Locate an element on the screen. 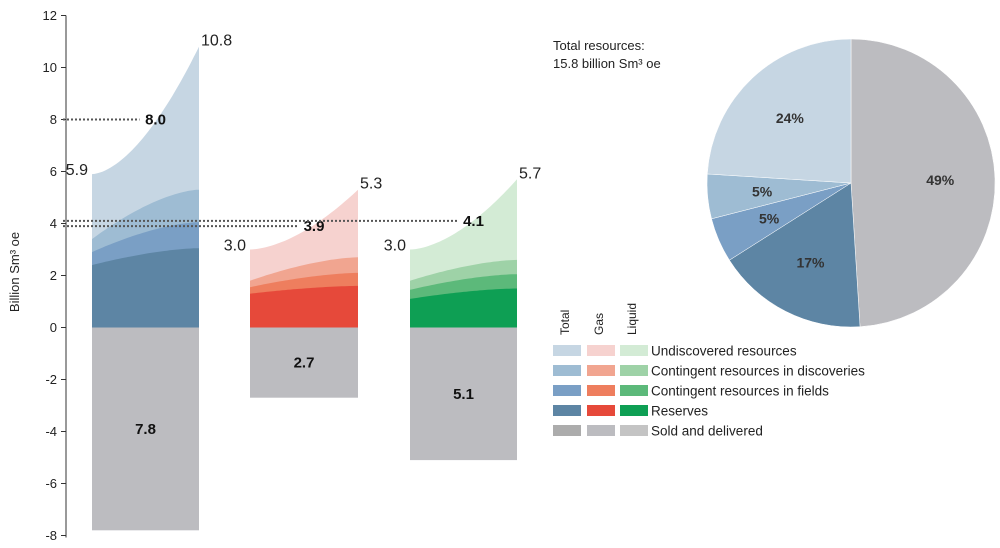 This screenshot has height=548, width=1000. pie-note-line2: 15.8 billion Sm³ oe is located at coordinates (607, 63).